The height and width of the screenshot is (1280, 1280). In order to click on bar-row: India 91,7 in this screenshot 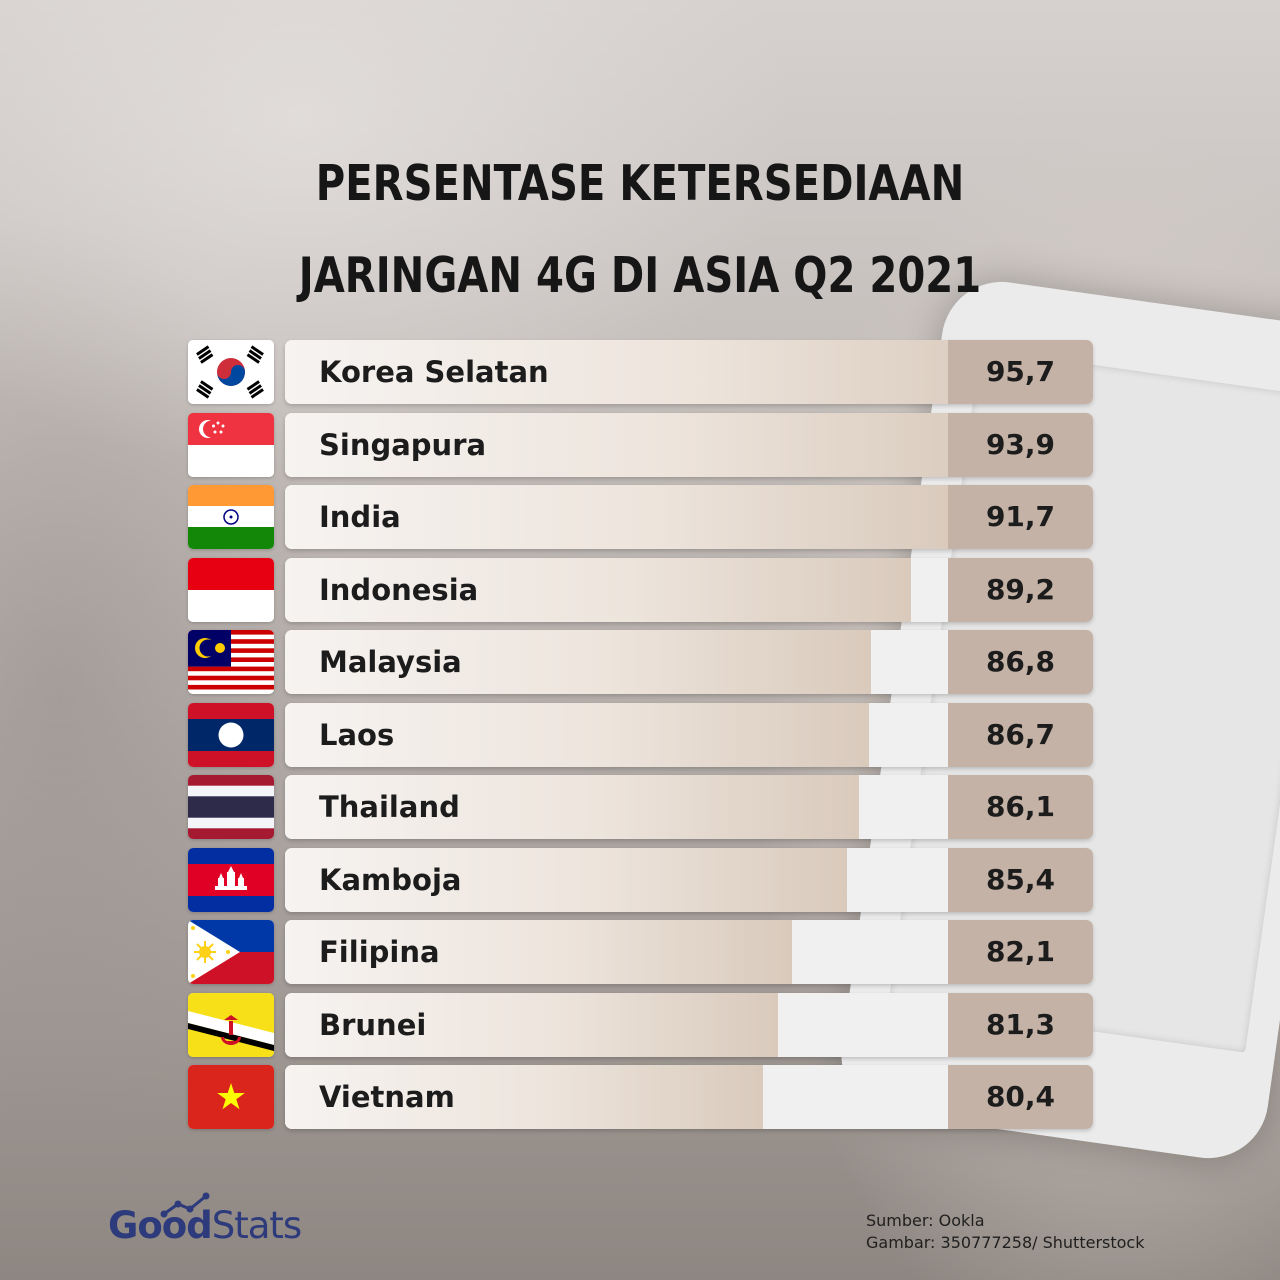, I will do `click(640, 517)`.